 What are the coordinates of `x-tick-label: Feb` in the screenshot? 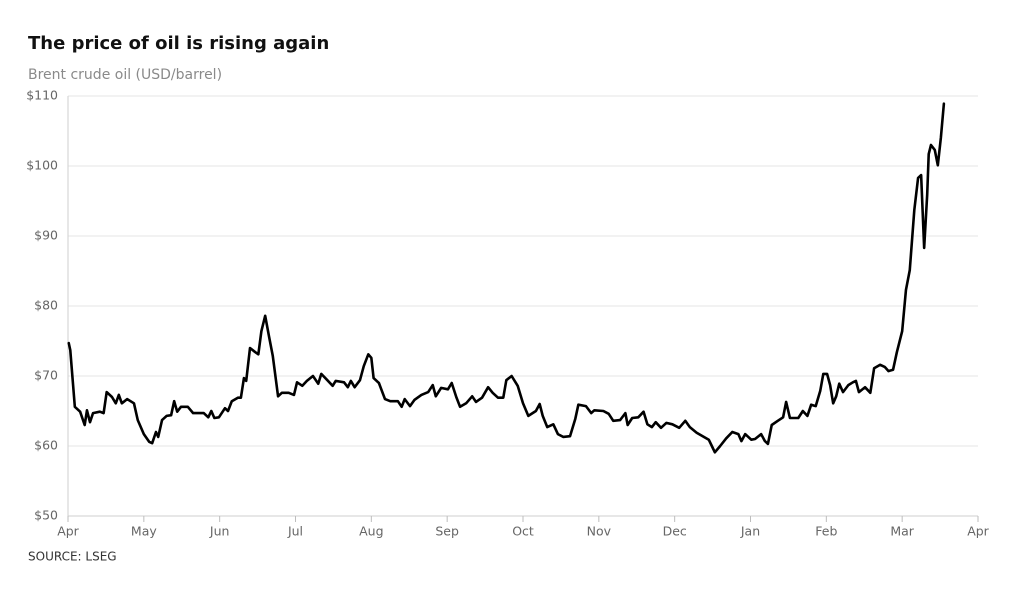 It's located at (826, 531).